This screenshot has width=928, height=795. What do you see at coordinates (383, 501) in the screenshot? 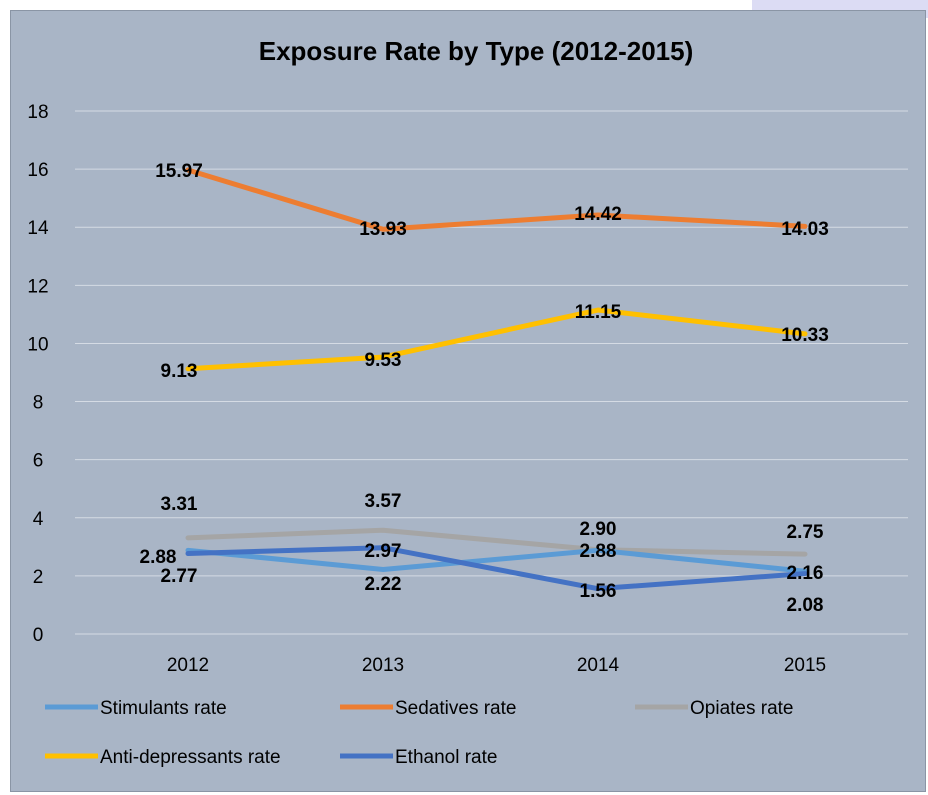
I see `data-label: 3.57` at bounding box center [383, 501].